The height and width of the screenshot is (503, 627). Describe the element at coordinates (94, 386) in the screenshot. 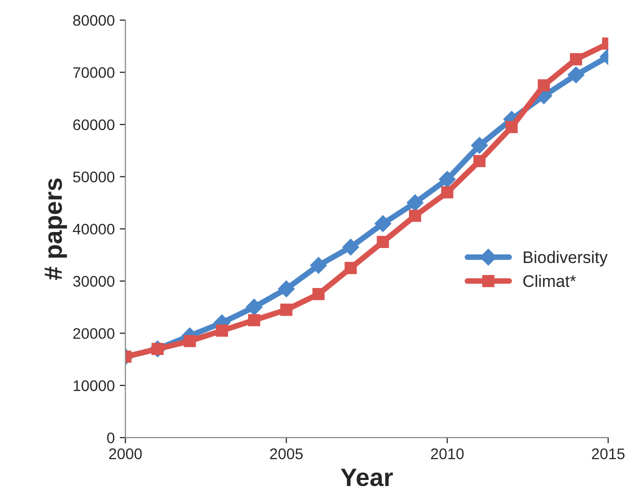

I see `y-tick-label: 10000` at that location.